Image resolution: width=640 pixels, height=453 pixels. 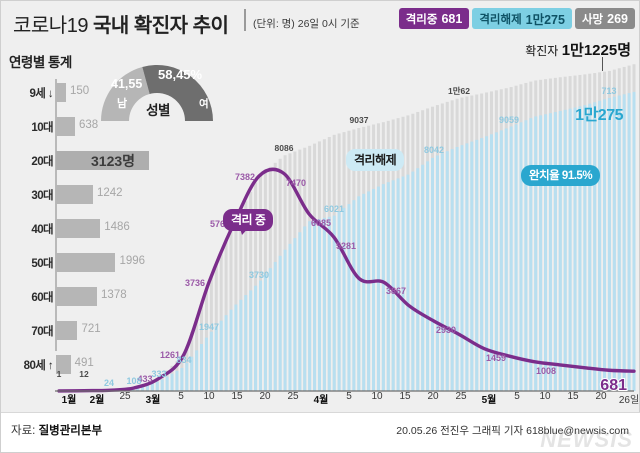 I want to click on isolation-point-label: 6085, so click(x=321, y=222).